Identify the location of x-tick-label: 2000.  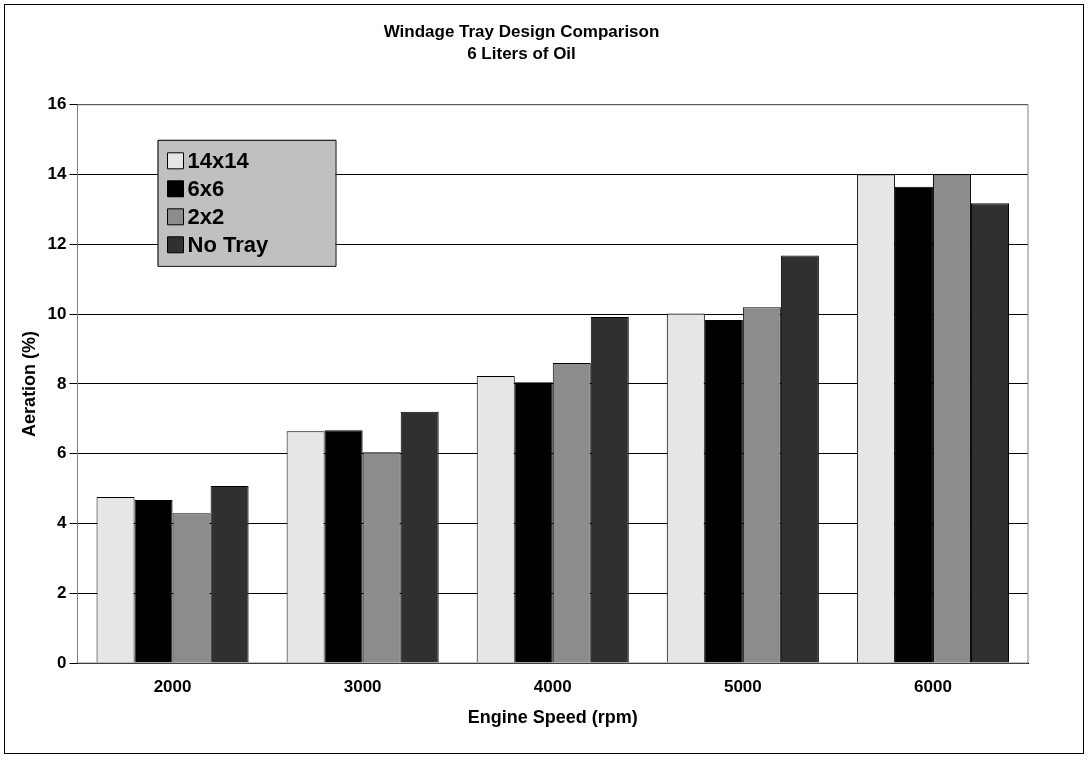
(172, 686).